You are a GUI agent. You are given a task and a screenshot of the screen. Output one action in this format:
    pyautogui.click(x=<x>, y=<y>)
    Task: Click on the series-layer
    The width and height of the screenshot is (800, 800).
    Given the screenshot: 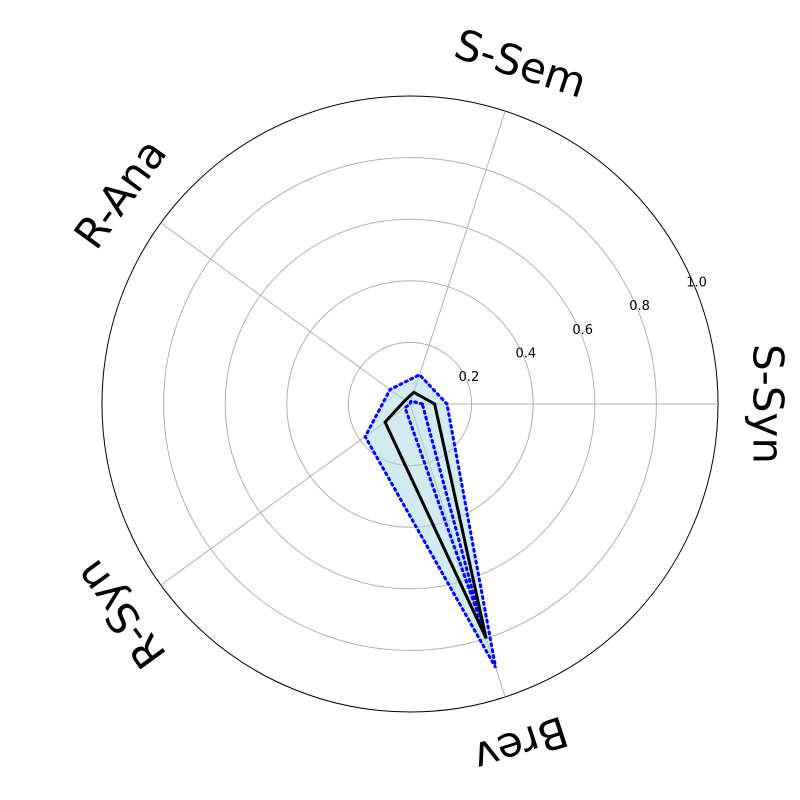 What is the action you would take?
    pyautogui.click(x=430, y=520)
    